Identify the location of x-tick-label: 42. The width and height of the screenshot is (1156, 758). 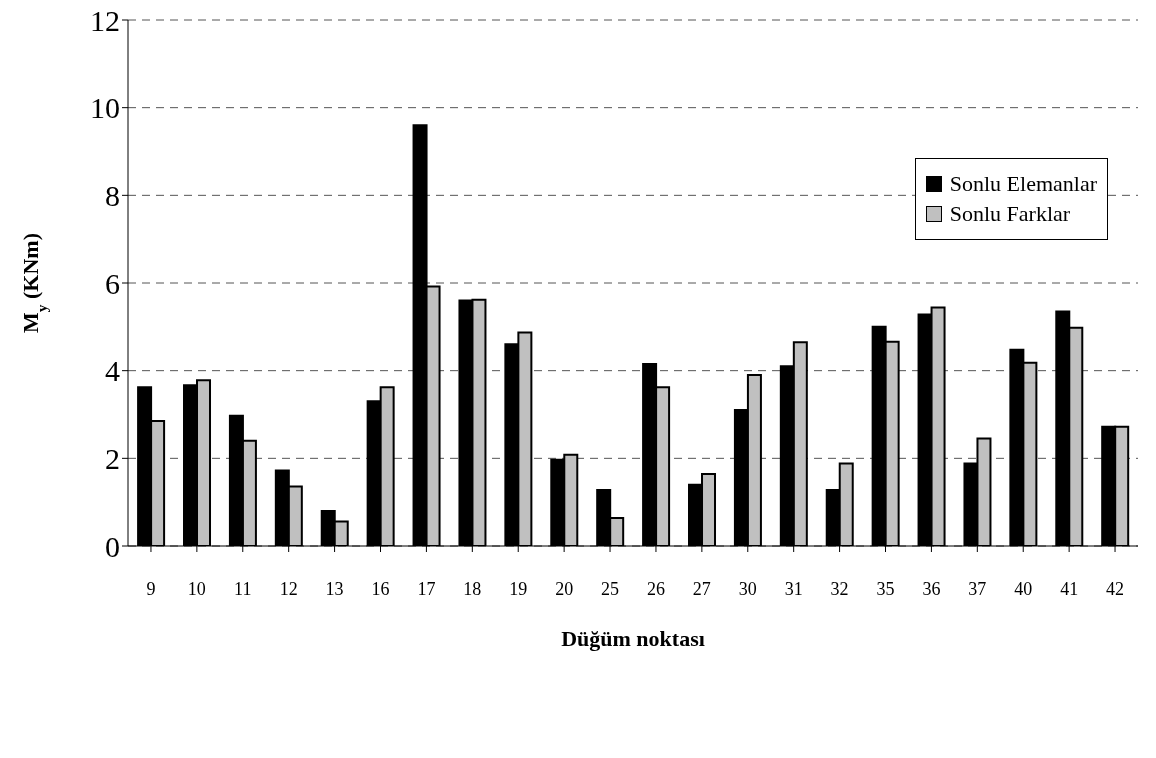
(1115, 588).